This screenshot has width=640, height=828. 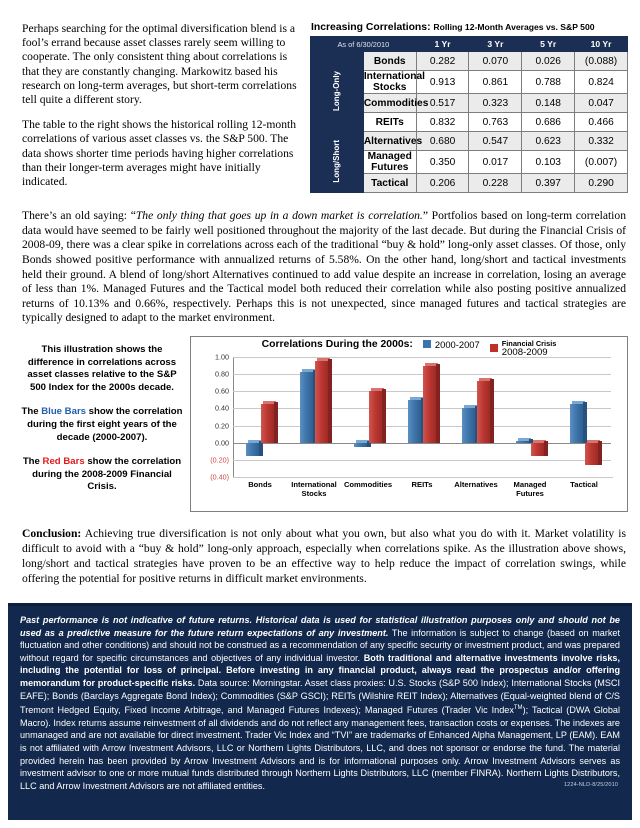 I want to click on cell-mf-5yr: 0.103, so click(x=548, y=162).